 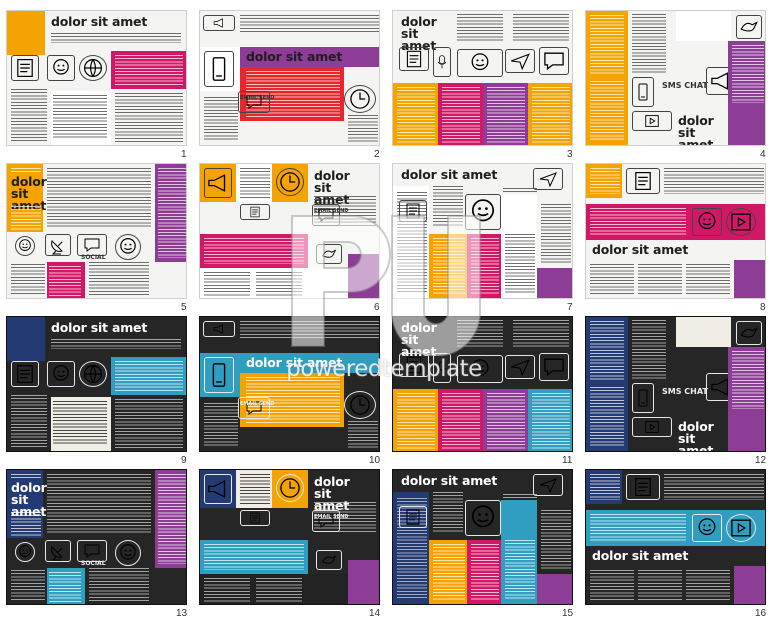 What do you see at coordinates (761, 613) in the screenshot?
I see `slide-number: 16` at bounding box center [761, 613].